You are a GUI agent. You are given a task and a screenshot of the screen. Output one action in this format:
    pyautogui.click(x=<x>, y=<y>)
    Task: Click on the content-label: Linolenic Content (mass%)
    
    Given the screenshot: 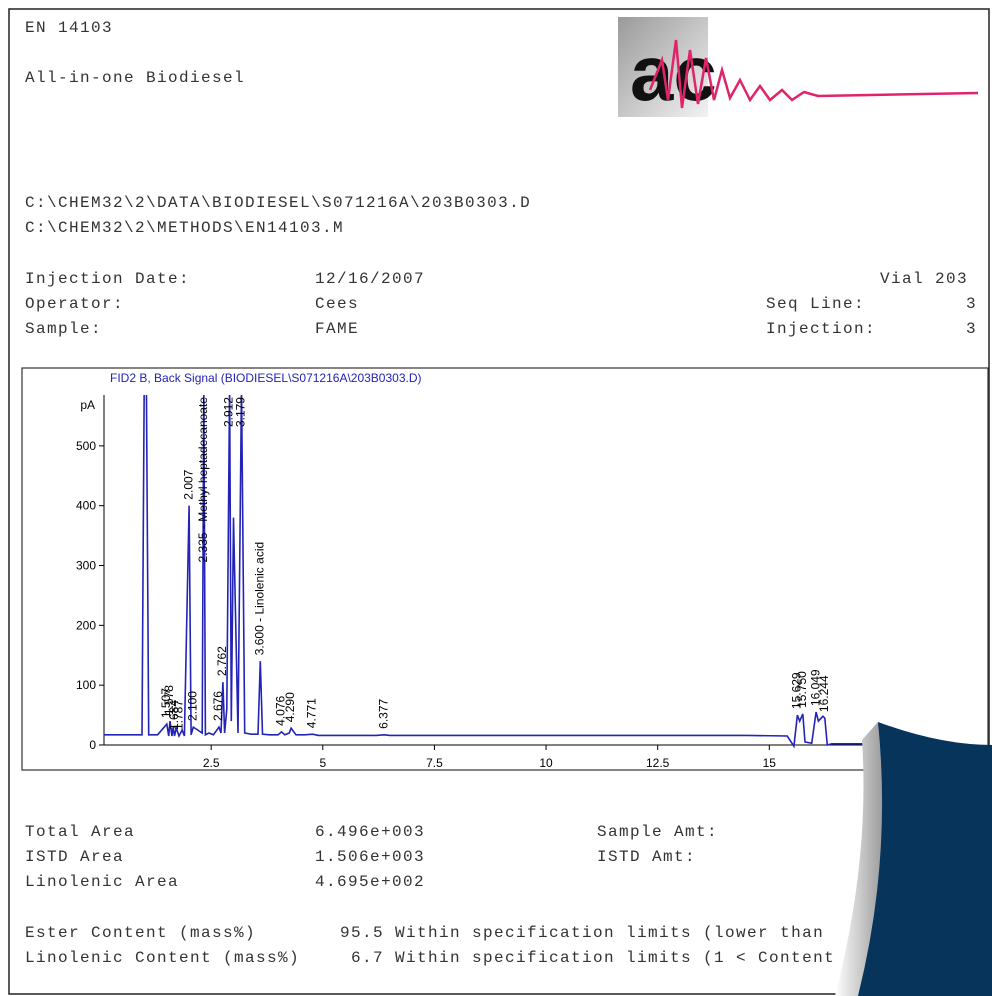 What is the action you would take?
    pyautogui.click(x=162, y=958)
    